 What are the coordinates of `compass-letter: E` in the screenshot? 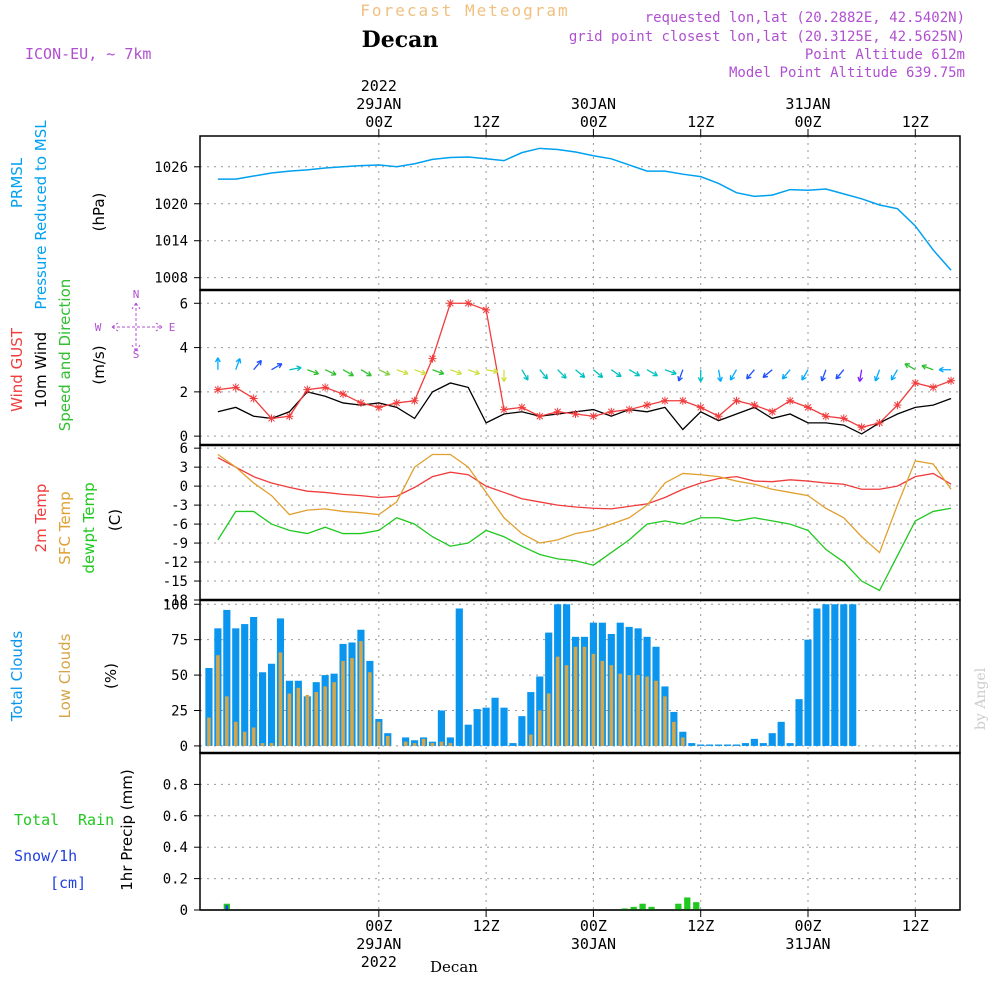 It's located at (172, 327).